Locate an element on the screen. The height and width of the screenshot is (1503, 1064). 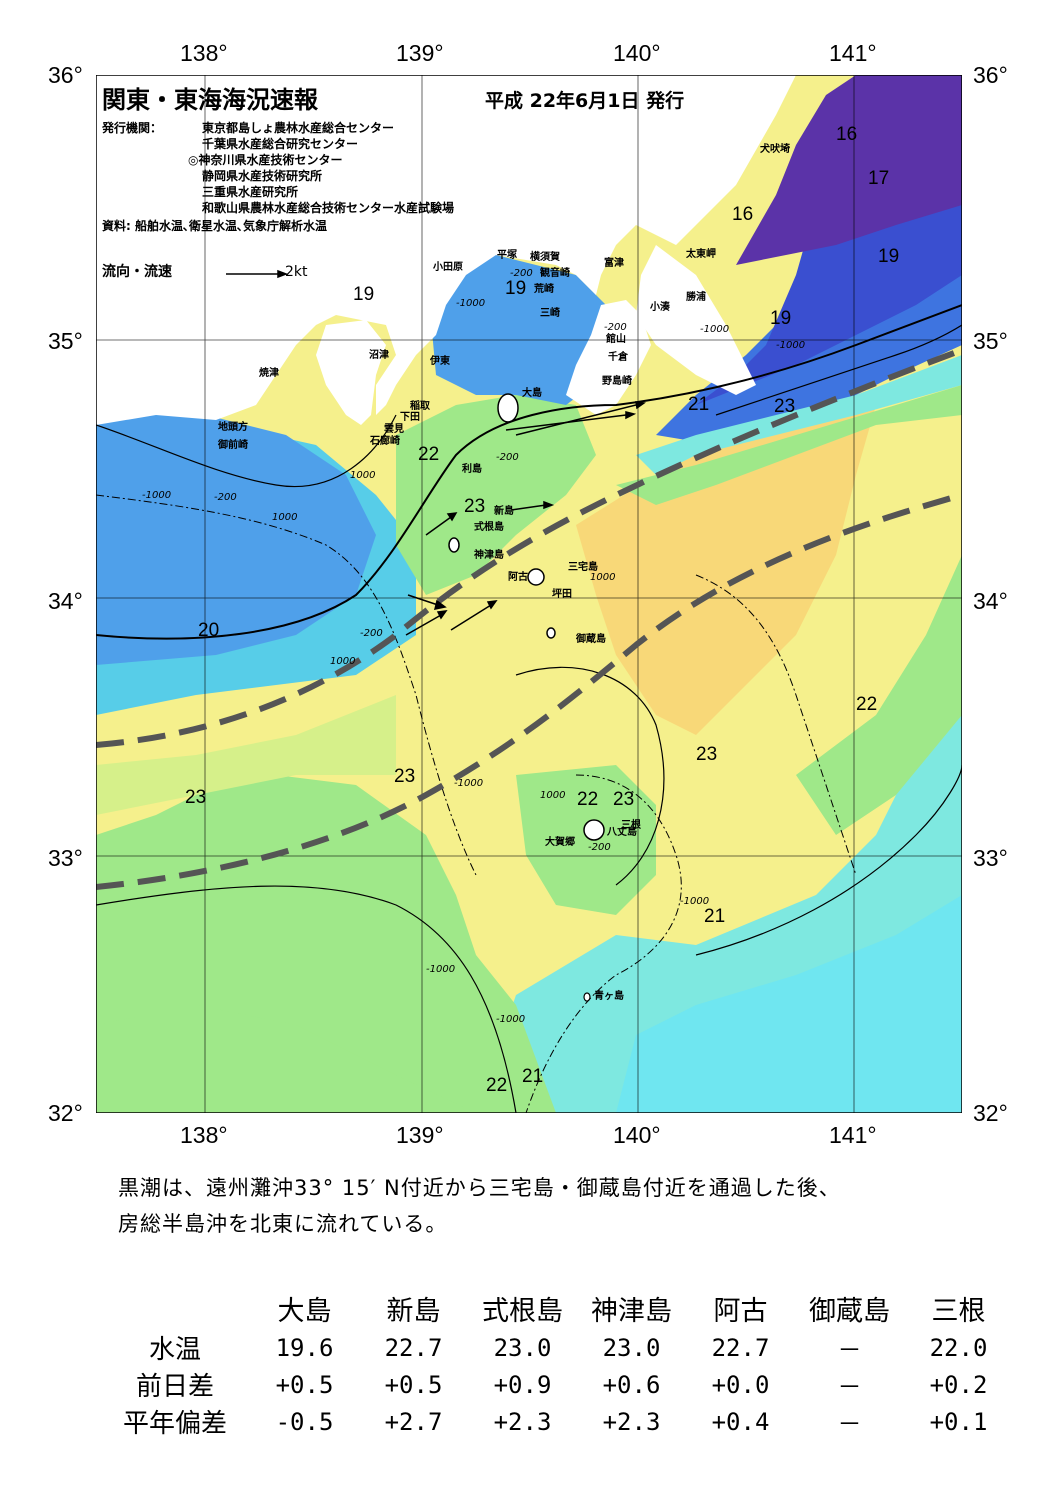
table-cell: 23.0 is located at coordinates (522, 1347).